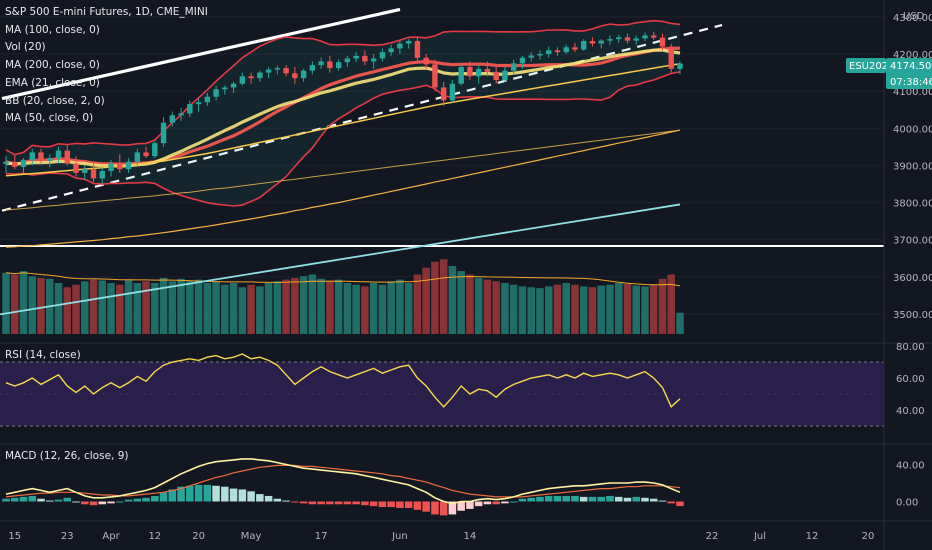 The height and width of the screenshot is (550, 932). What do you see at coordinates (67, 456) in the screenshot?
I see `macd-pane-label: MACD (12, 26, close, 9)` at bounding box center [67, 456].